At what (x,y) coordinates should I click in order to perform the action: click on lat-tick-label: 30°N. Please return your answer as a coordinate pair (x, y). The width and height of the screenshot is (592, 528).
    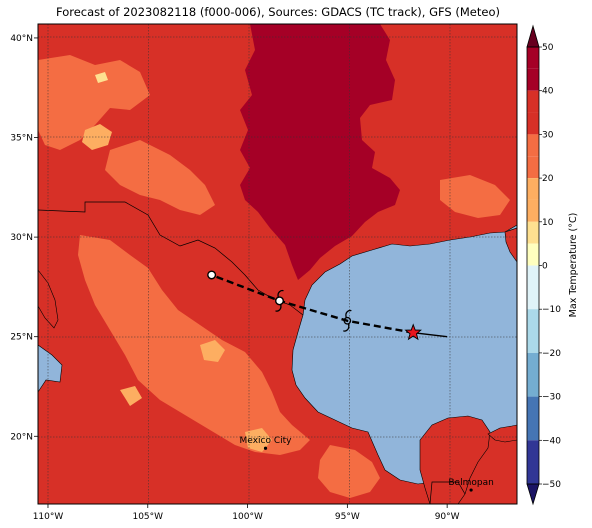
    Looking at the image, I should click on (21, 238).